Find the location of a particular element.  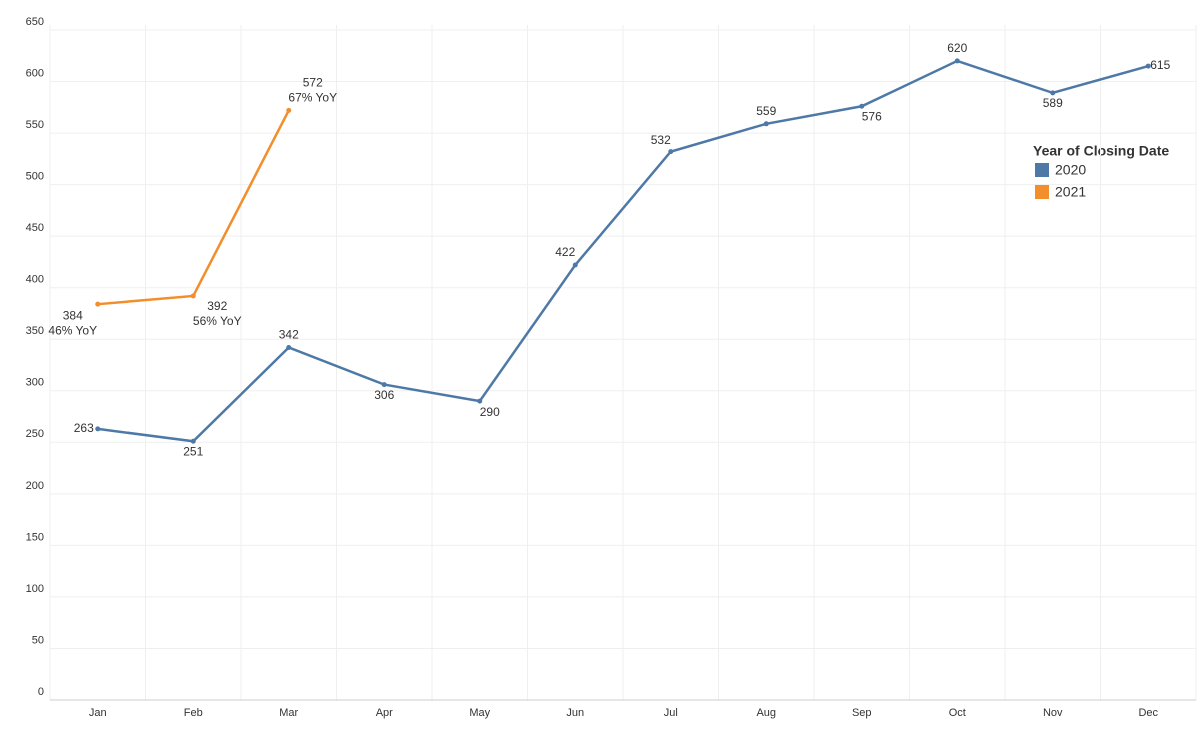

data-label: 615 is located at coordinates (1160, 65).